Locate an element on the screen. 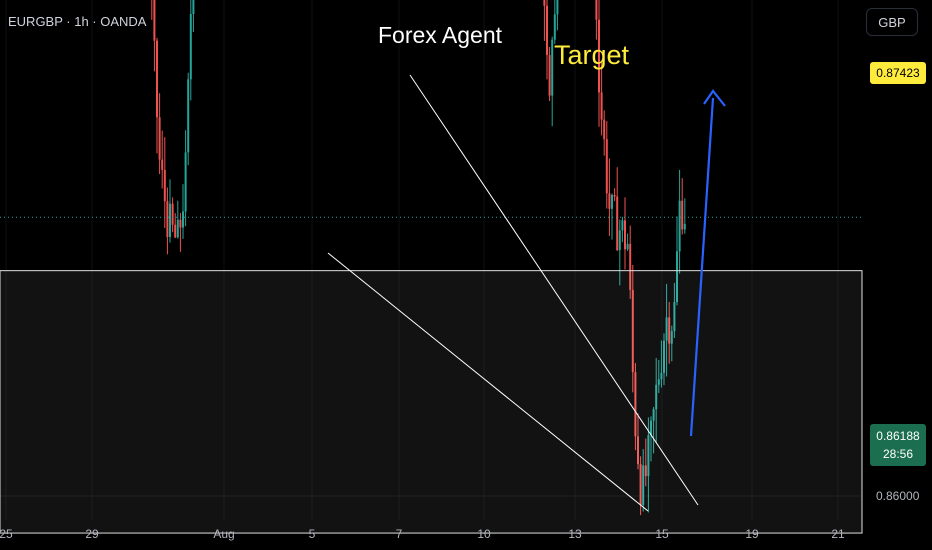 This screenshot has width=932, height=550. forex-agent-label: Forex Agent is located at coordinates (440, 35).